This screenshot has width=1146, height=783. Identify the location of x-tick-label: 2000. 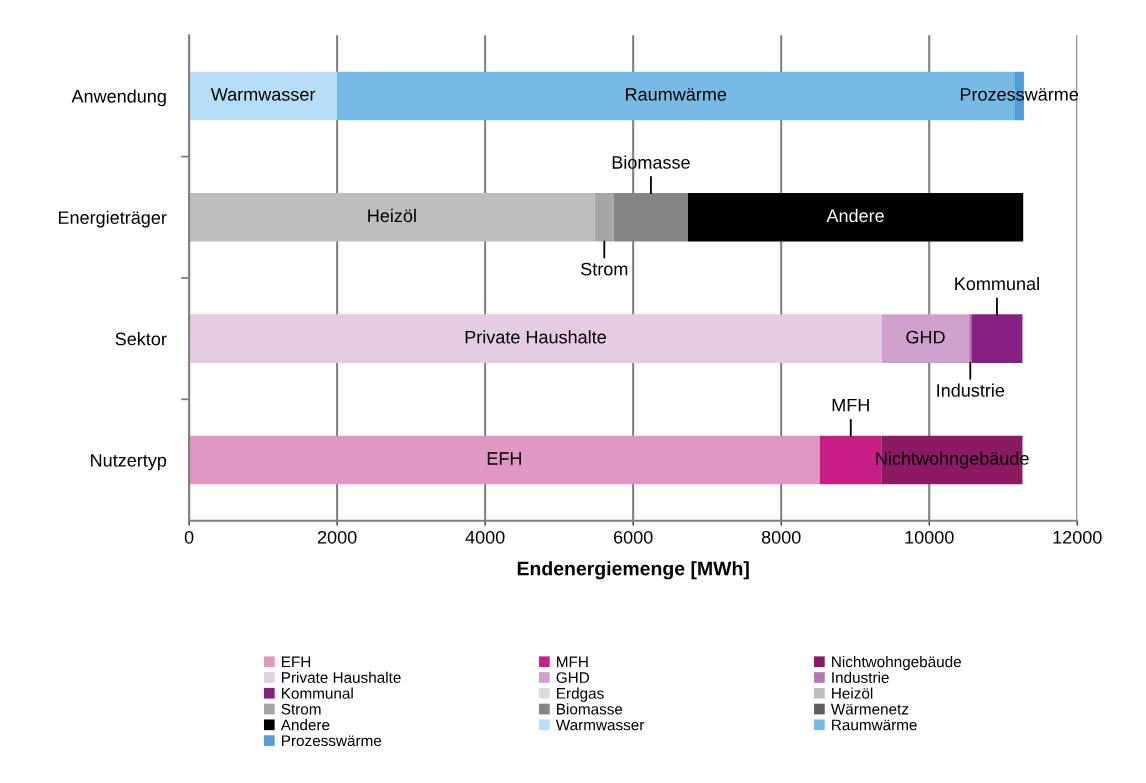
(337, 537).